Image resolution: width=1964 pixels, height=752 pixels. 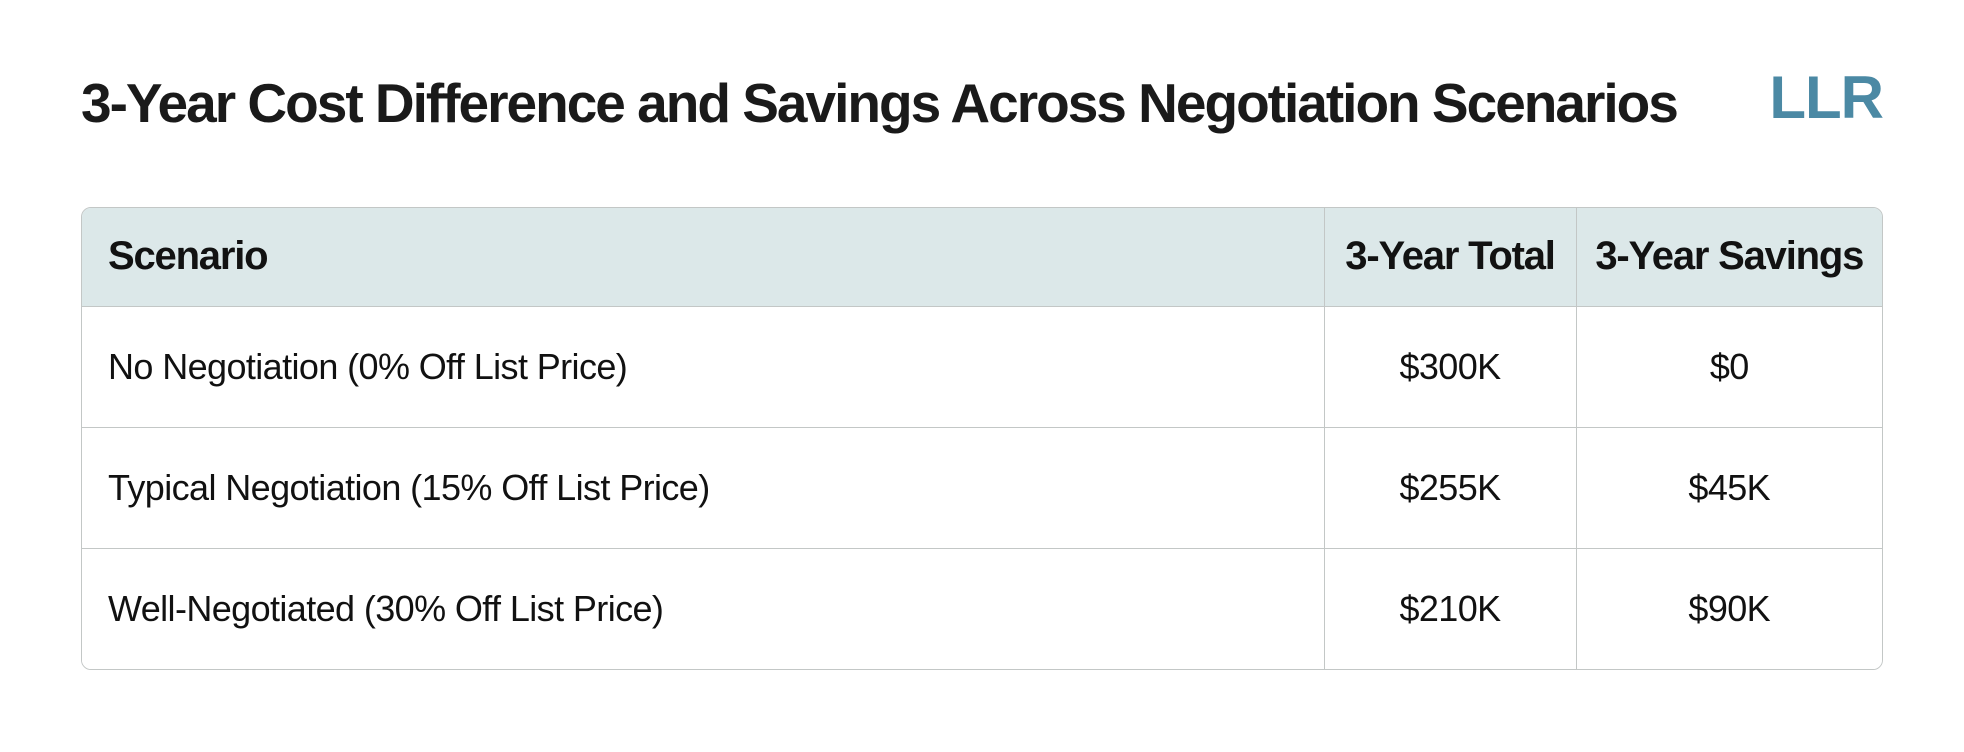 I want to click on total-cell: $300K, so click(x=1450, y=367).